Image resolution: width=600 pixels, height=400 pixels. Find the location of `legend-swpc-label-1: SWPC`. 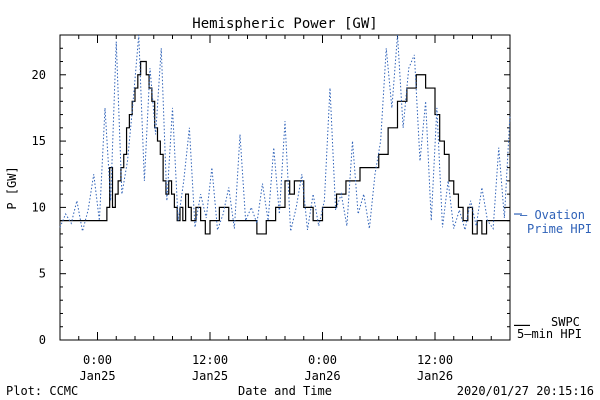

legend-swpc-label-1: SWPC is located at coordinates (565, 322).